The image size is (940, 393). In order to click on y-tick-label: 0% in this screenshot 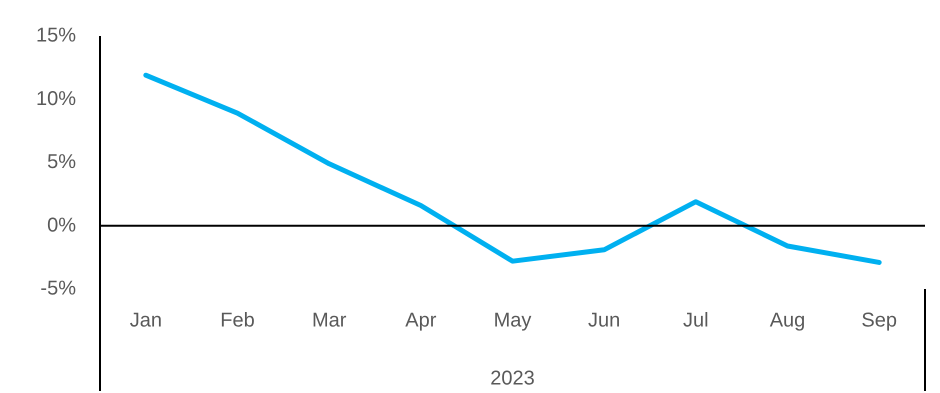, I will do `click(61, 225)`.